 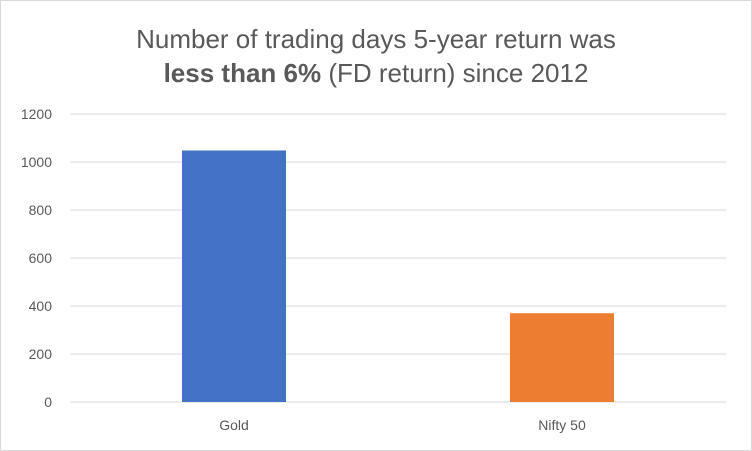 What do you see at coordinates (36, 114) in the screenshot?
I see `y-tick-label: 1200` at bounding box center [36, 114].